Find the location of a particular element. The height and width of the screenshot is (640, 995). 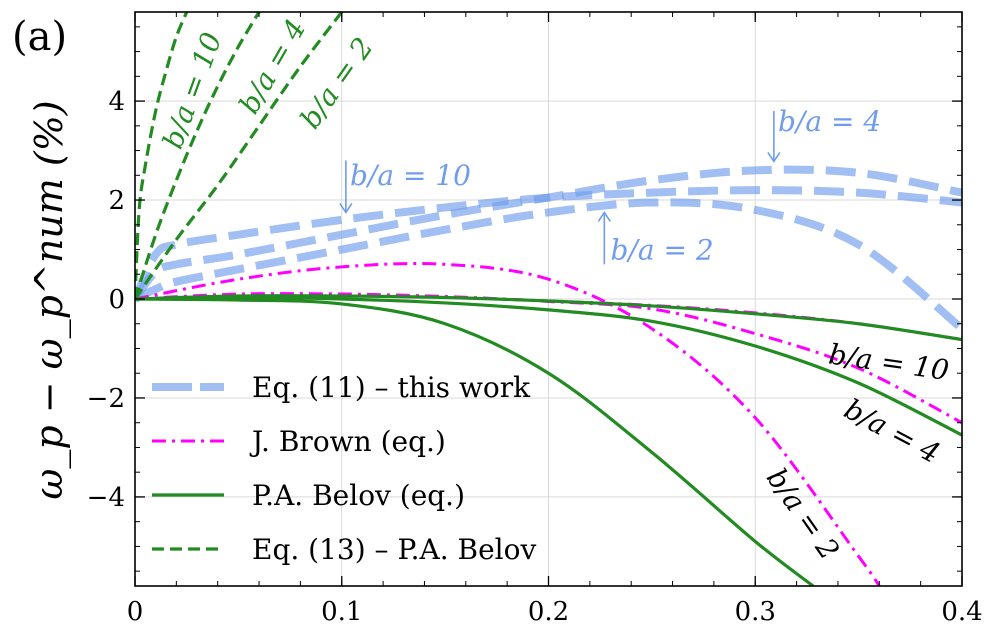

y-tick-label: 0 is located at coordinates (116, 300).